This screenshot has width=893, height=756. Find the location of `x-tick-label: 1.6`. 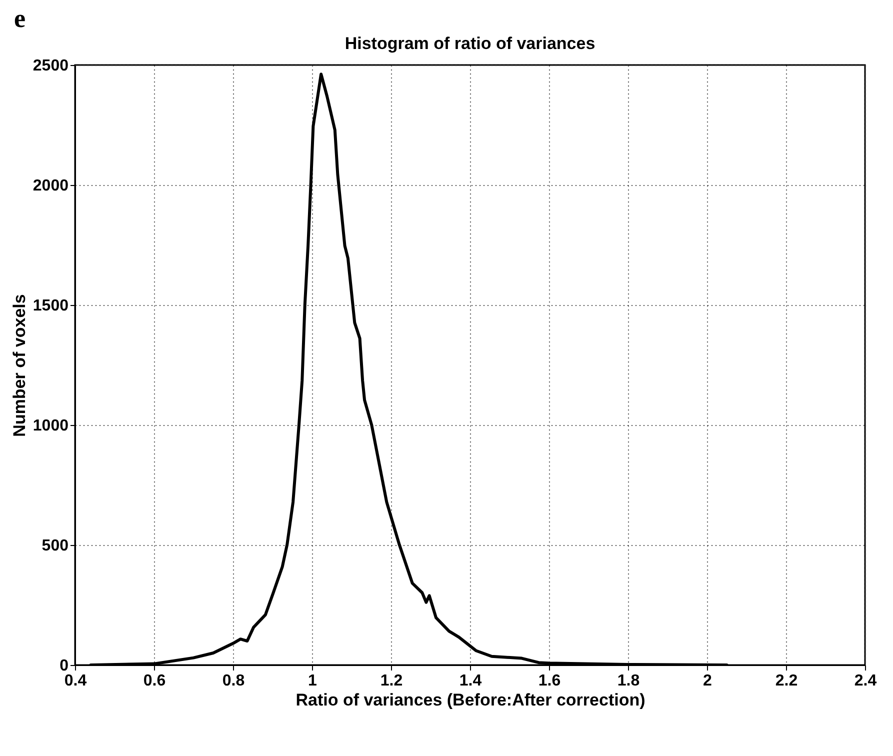

x-tick-label: 1.6 is located at coordinates (549, 681).